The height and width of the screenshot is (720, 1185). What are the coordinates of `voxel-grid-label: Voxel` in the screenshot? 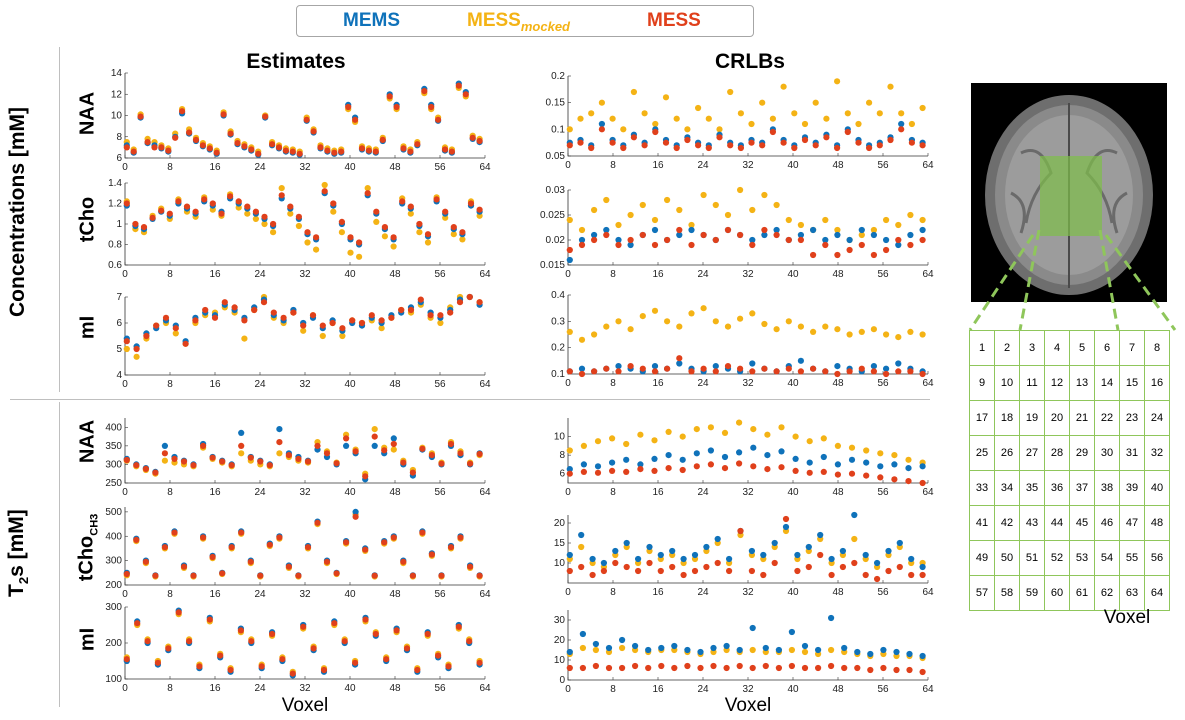 It's located at (1127, 617).